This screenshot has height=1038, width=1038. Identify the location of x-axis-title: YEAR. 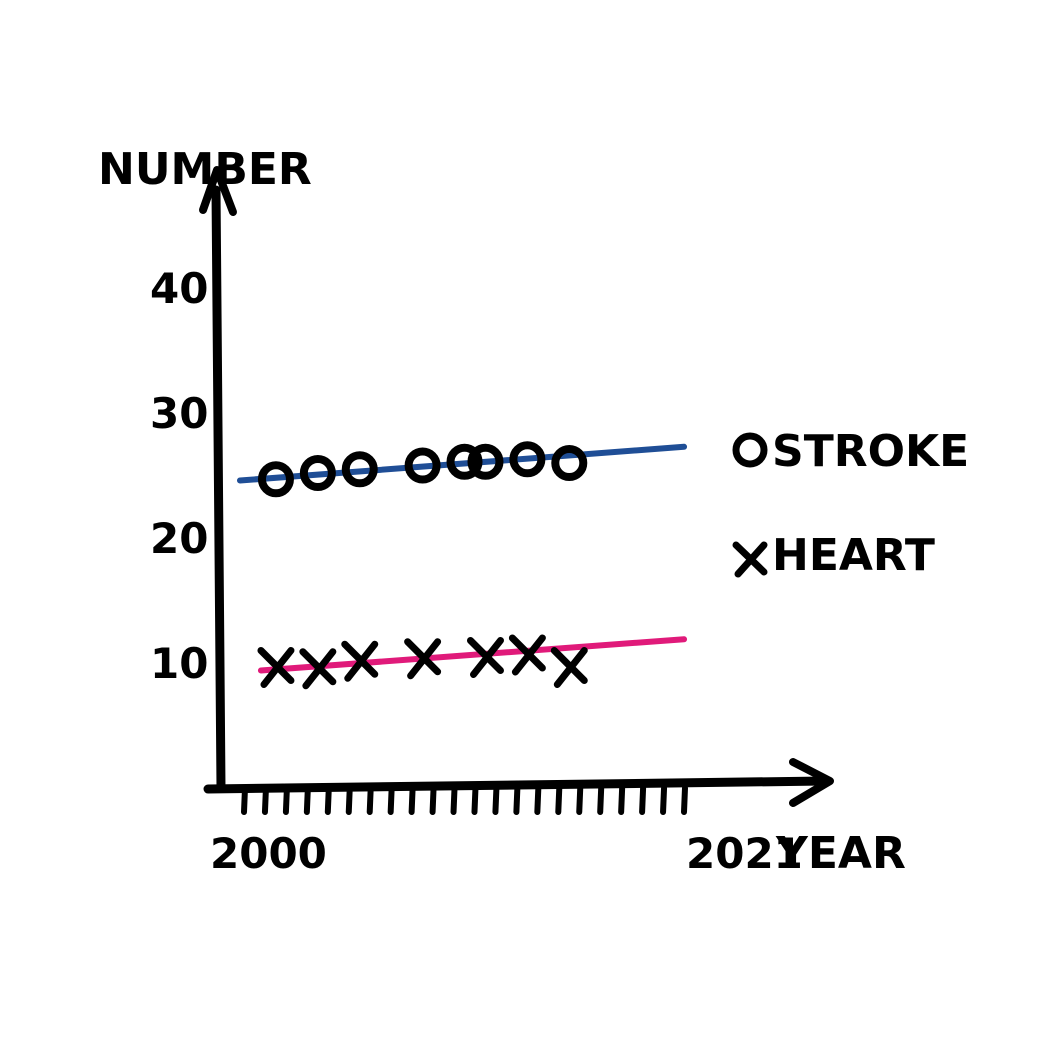
(840, 853).